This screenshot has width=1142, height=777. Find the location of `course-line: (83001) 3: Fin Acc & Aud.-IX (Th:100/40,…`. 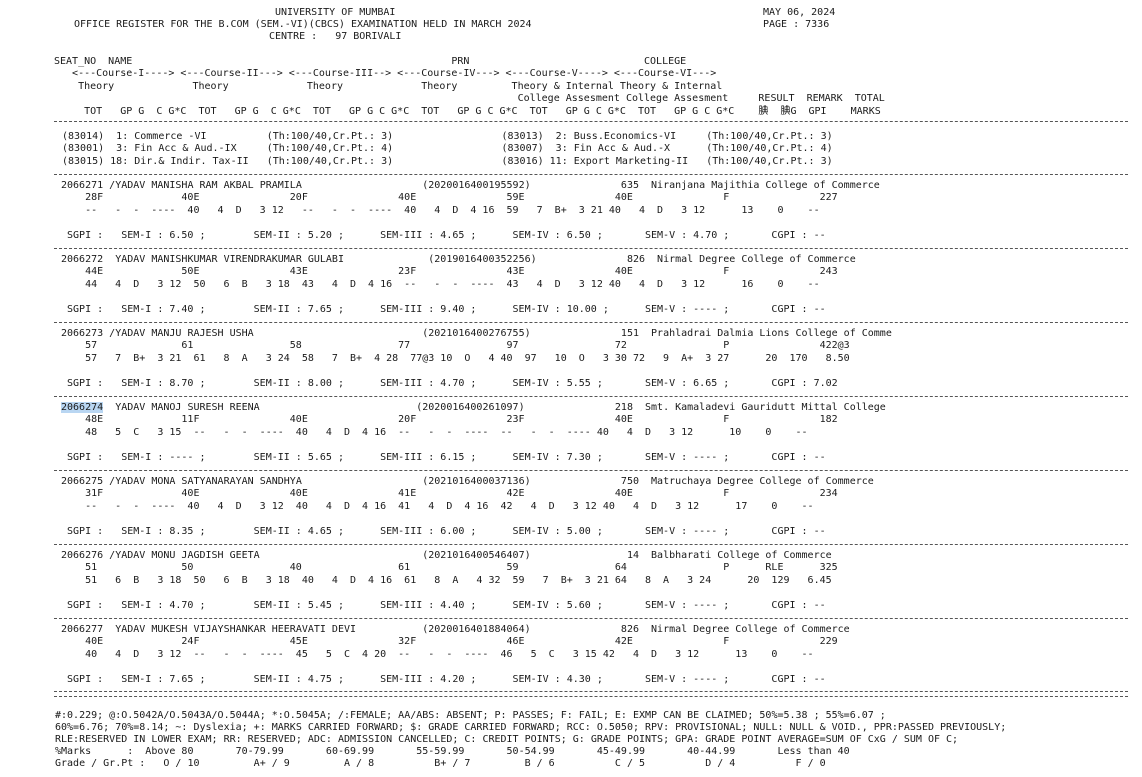

course-line: (83001) 3: Fin Acc & Aud.-IX (Th:100/40,… is located at coordinates (447, 149).